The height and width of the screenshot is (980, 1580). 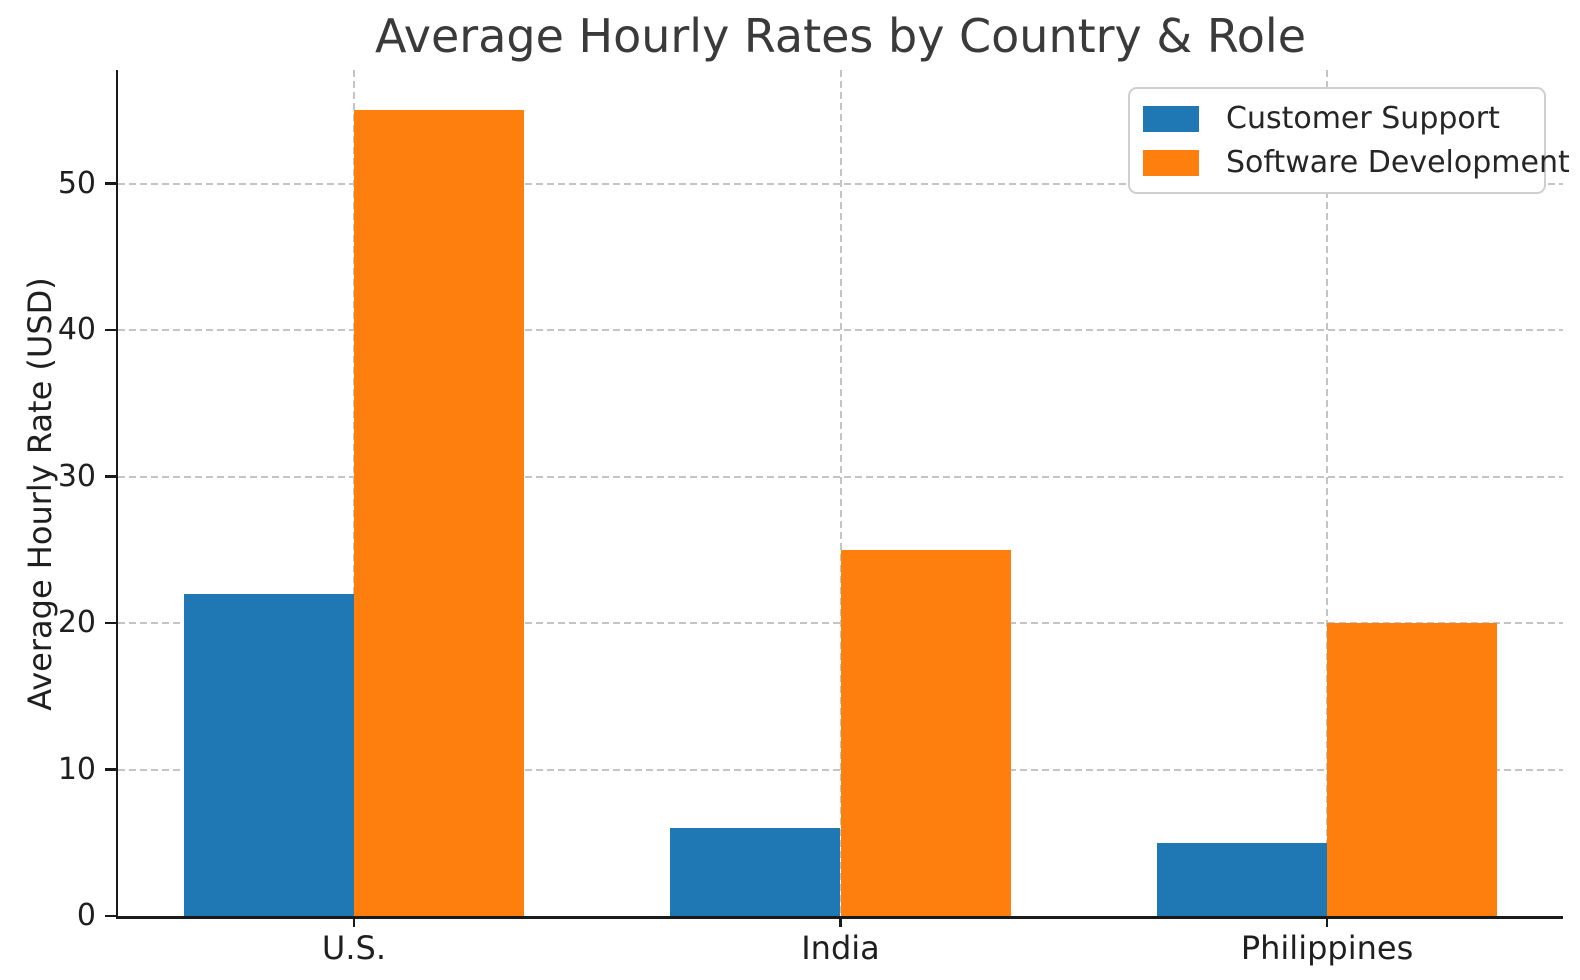 I want to click on bar-customer-support-u-s, so click(x=268, y=754).